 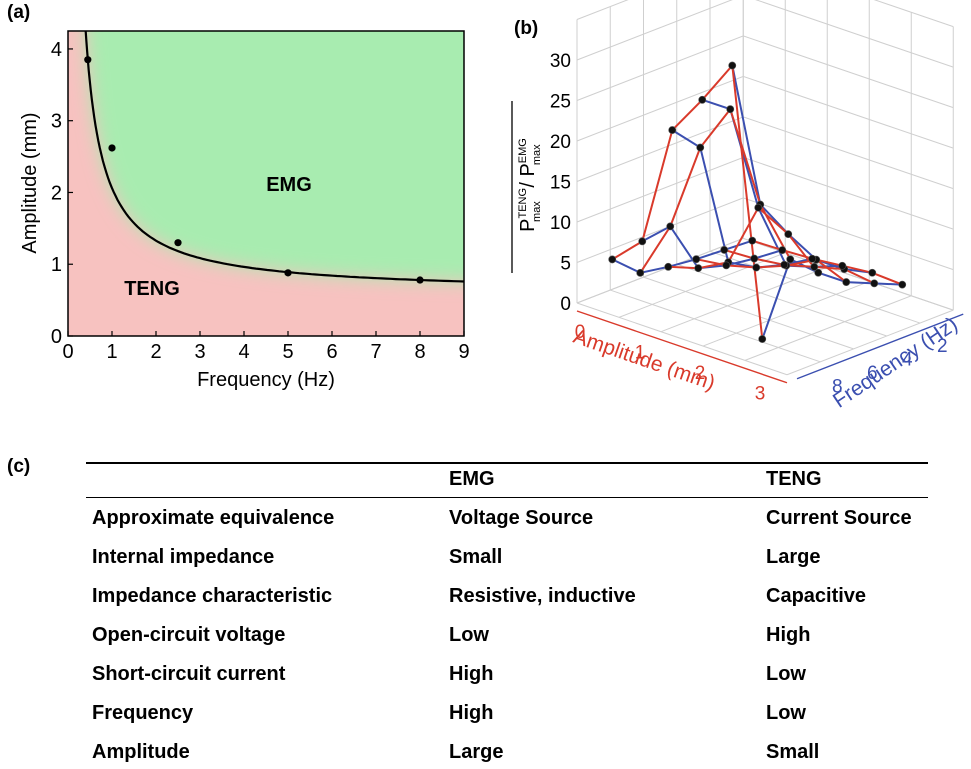 What do you see at coordinates (560, 142) in the screenshot?
I see `z-tick-label: 20` at bounding box center [560, 142].